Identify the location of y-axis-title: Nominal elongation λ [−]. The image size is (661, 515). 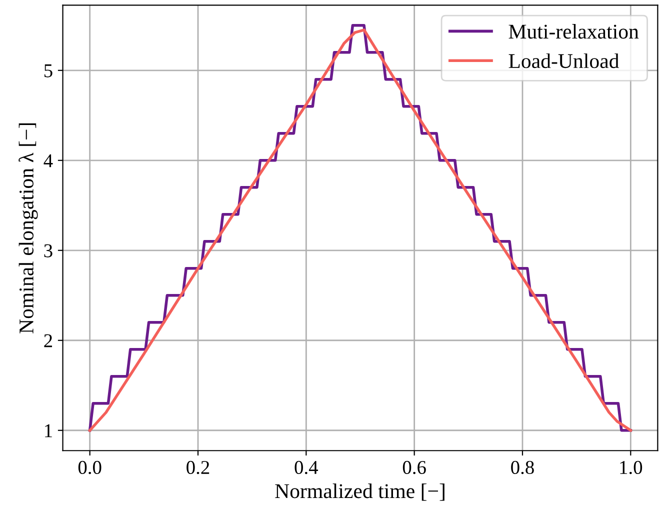
(28, 228).